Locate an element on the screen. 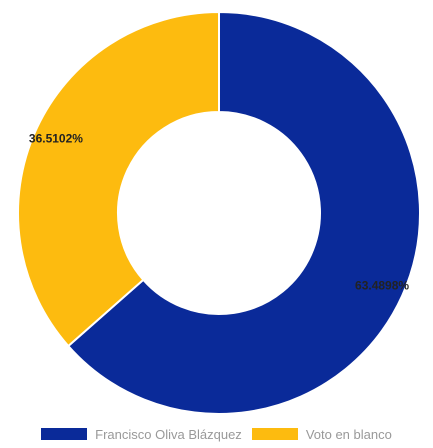 The width and height of the screenshot is (433, 448). legend-item-voto-en-blanco: Voto en blanco is located at coordinates (322, 434).